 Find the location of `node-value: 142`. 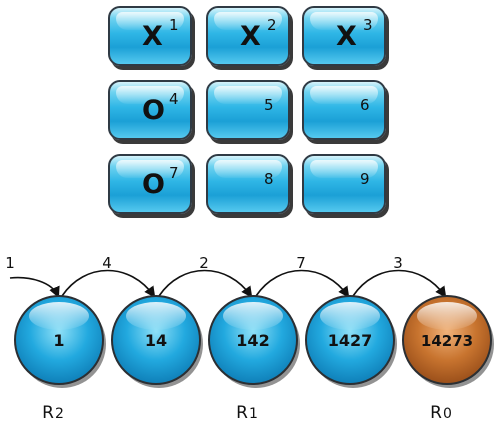

node-value: 142 is located at coordinates (252, 340).